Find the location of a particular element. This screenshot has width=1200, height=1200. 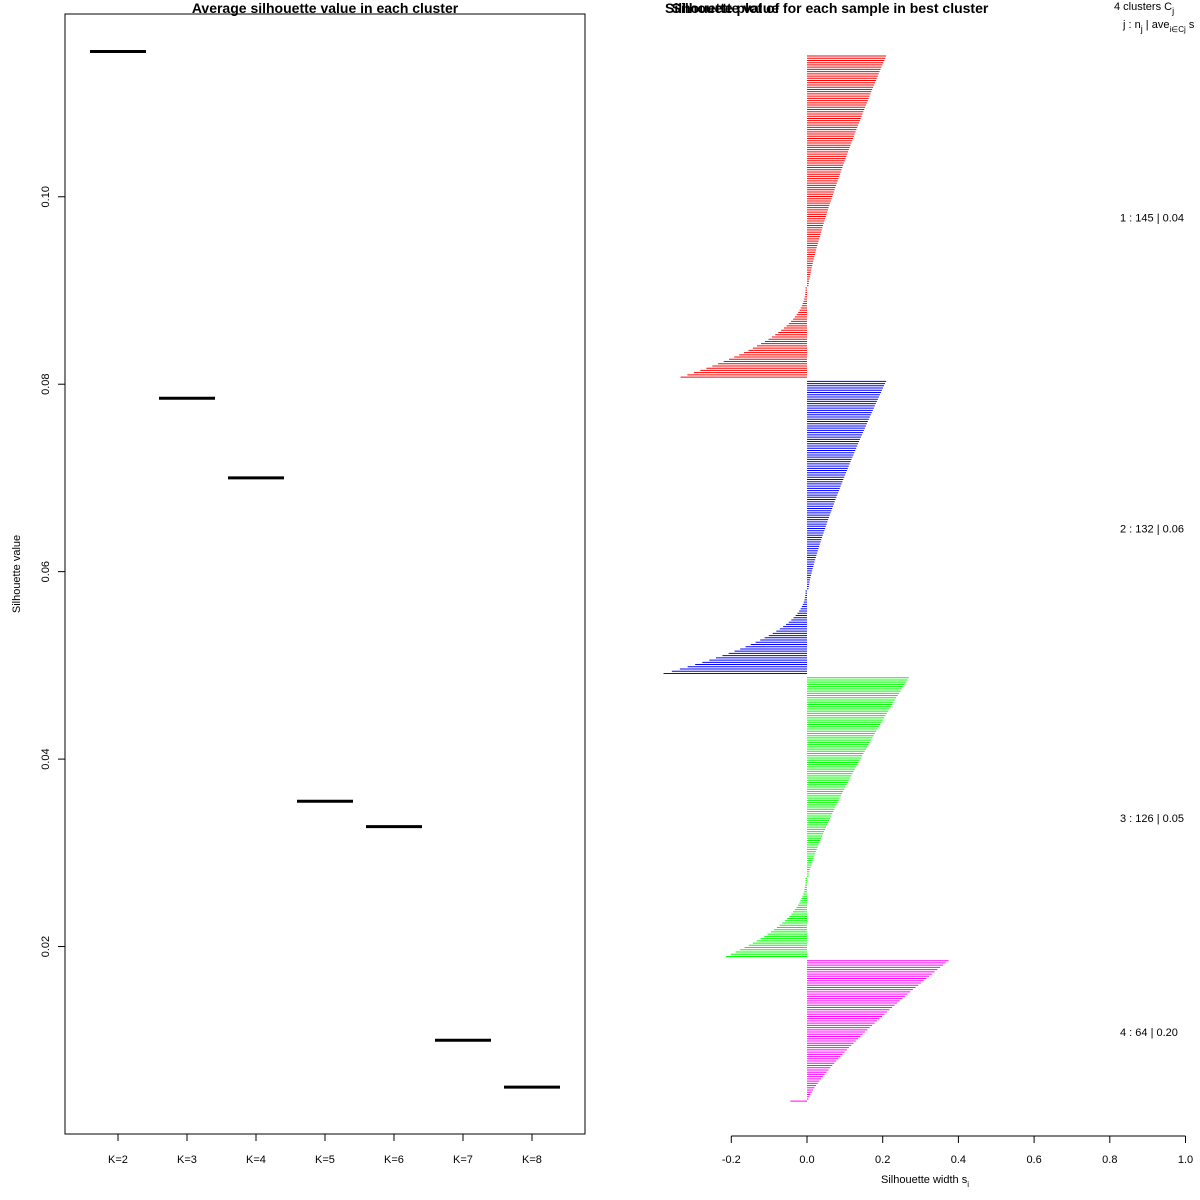

right-x-axis: -0.2 0.0 0.2 0.4 0.6 0.8 1.0 is located at coordinates (957, 1150).